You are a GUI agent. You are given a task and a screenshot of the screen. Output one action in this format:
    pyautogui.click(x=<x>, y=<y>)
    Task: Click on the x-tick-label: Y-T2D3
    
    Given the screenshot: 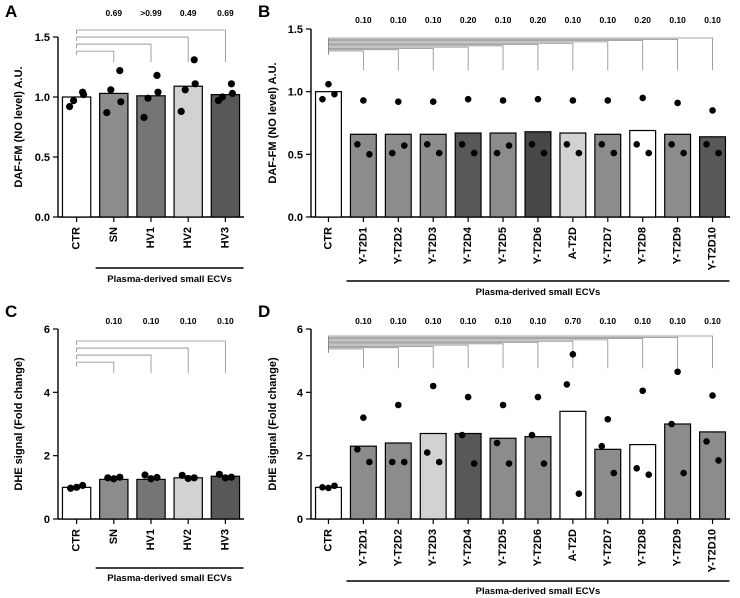 What is the action you would take?
    pyautogui.click(x=433, y=245)
    